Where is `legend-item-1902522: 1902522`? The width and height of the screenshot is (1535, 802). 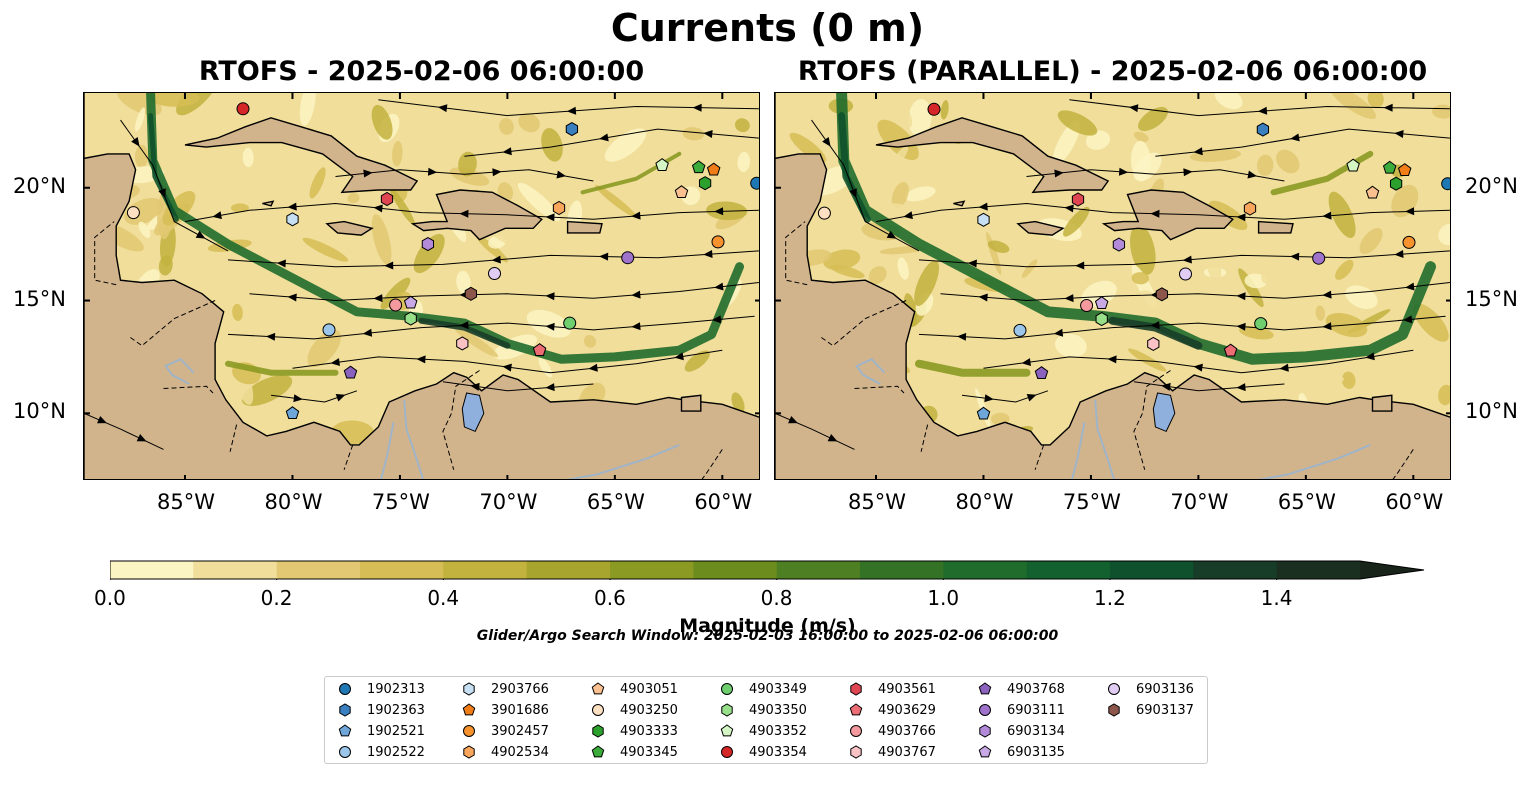
legend-item-1902522: 1902522 is located at coordinates (381, 752).